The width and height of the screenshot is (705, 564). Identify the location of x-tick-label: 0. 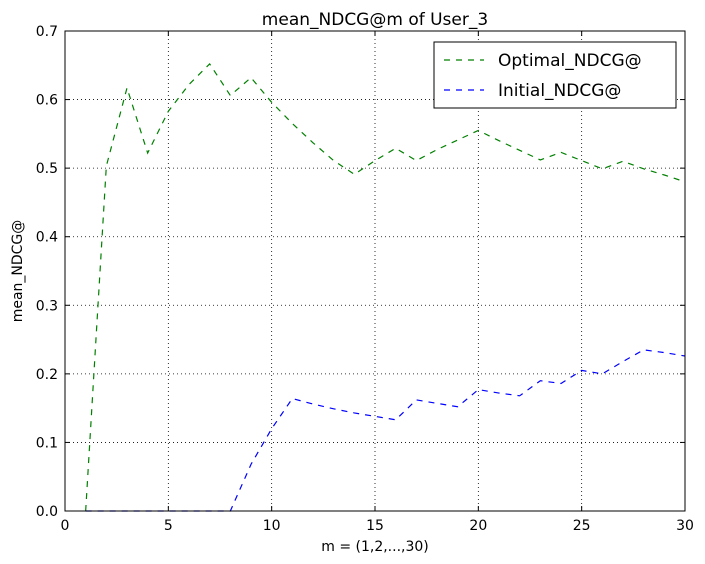
(65, 526).